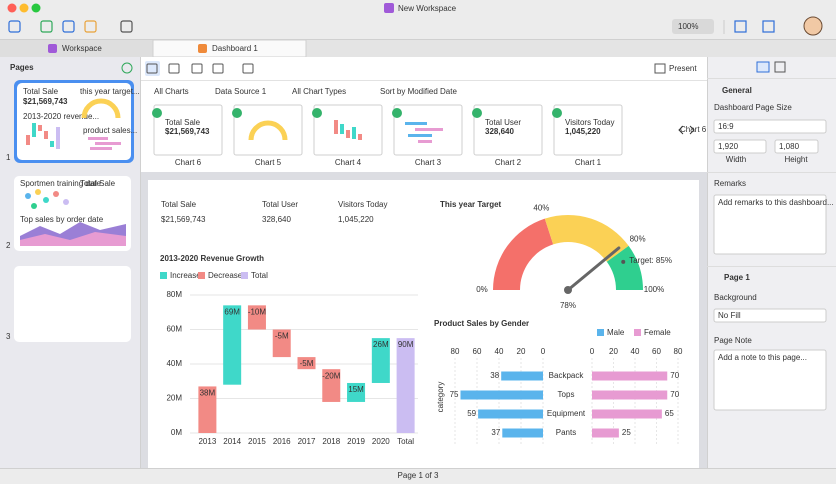  What do you see at coordinates (424, 68) in the screenshot?
I see `editor-toolbar` at bounding box center [424, 68].